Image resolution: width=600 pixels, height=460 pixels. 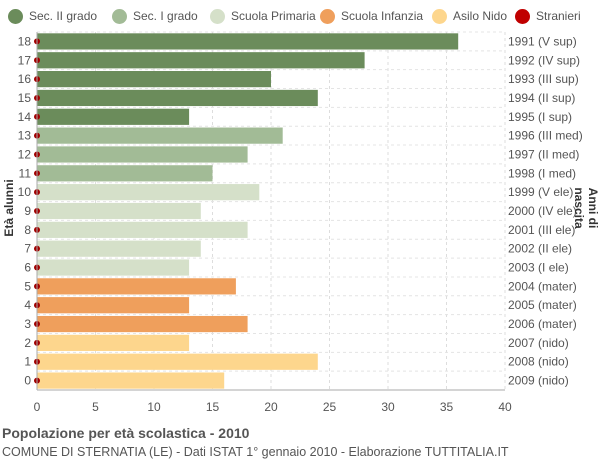 I want to click on legend-swatch-asilo-nido, so click(x=439, y=16).